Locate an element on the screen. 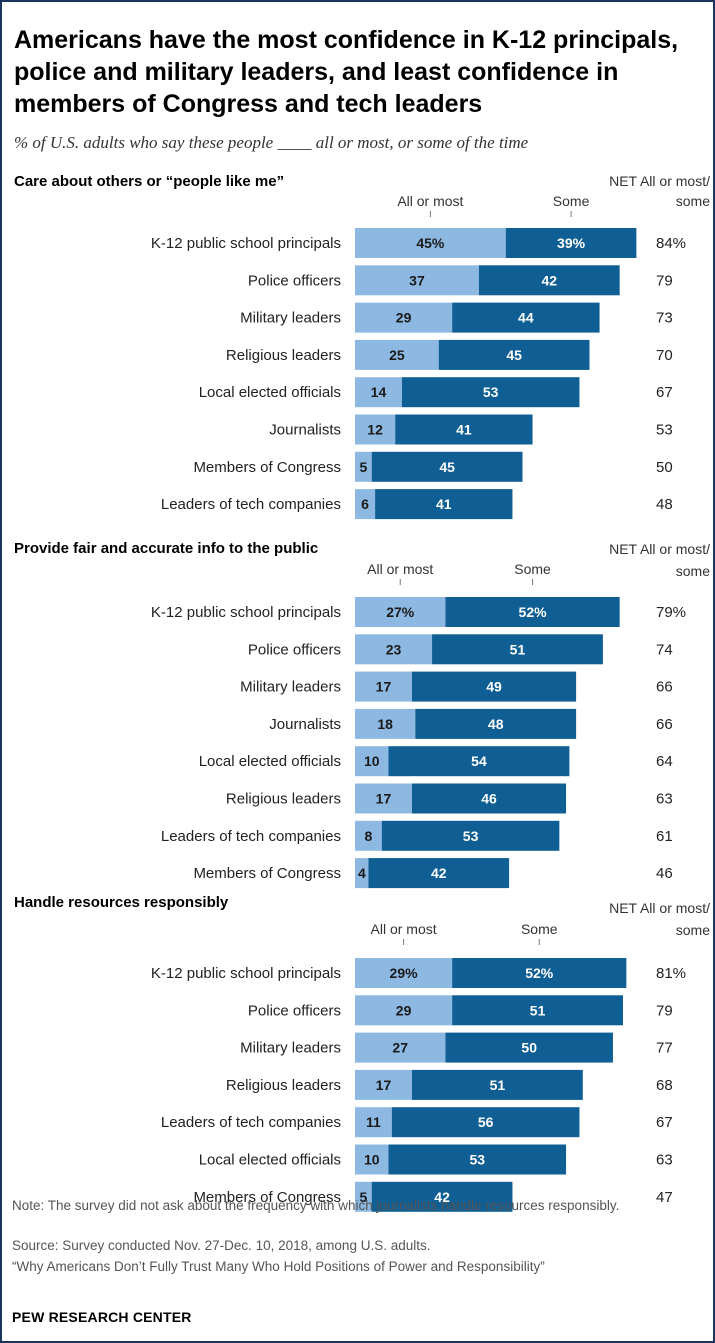 The width and height of the screenshot is (715, 1343). net-value: 47 is located at coordinates (664, 1197).